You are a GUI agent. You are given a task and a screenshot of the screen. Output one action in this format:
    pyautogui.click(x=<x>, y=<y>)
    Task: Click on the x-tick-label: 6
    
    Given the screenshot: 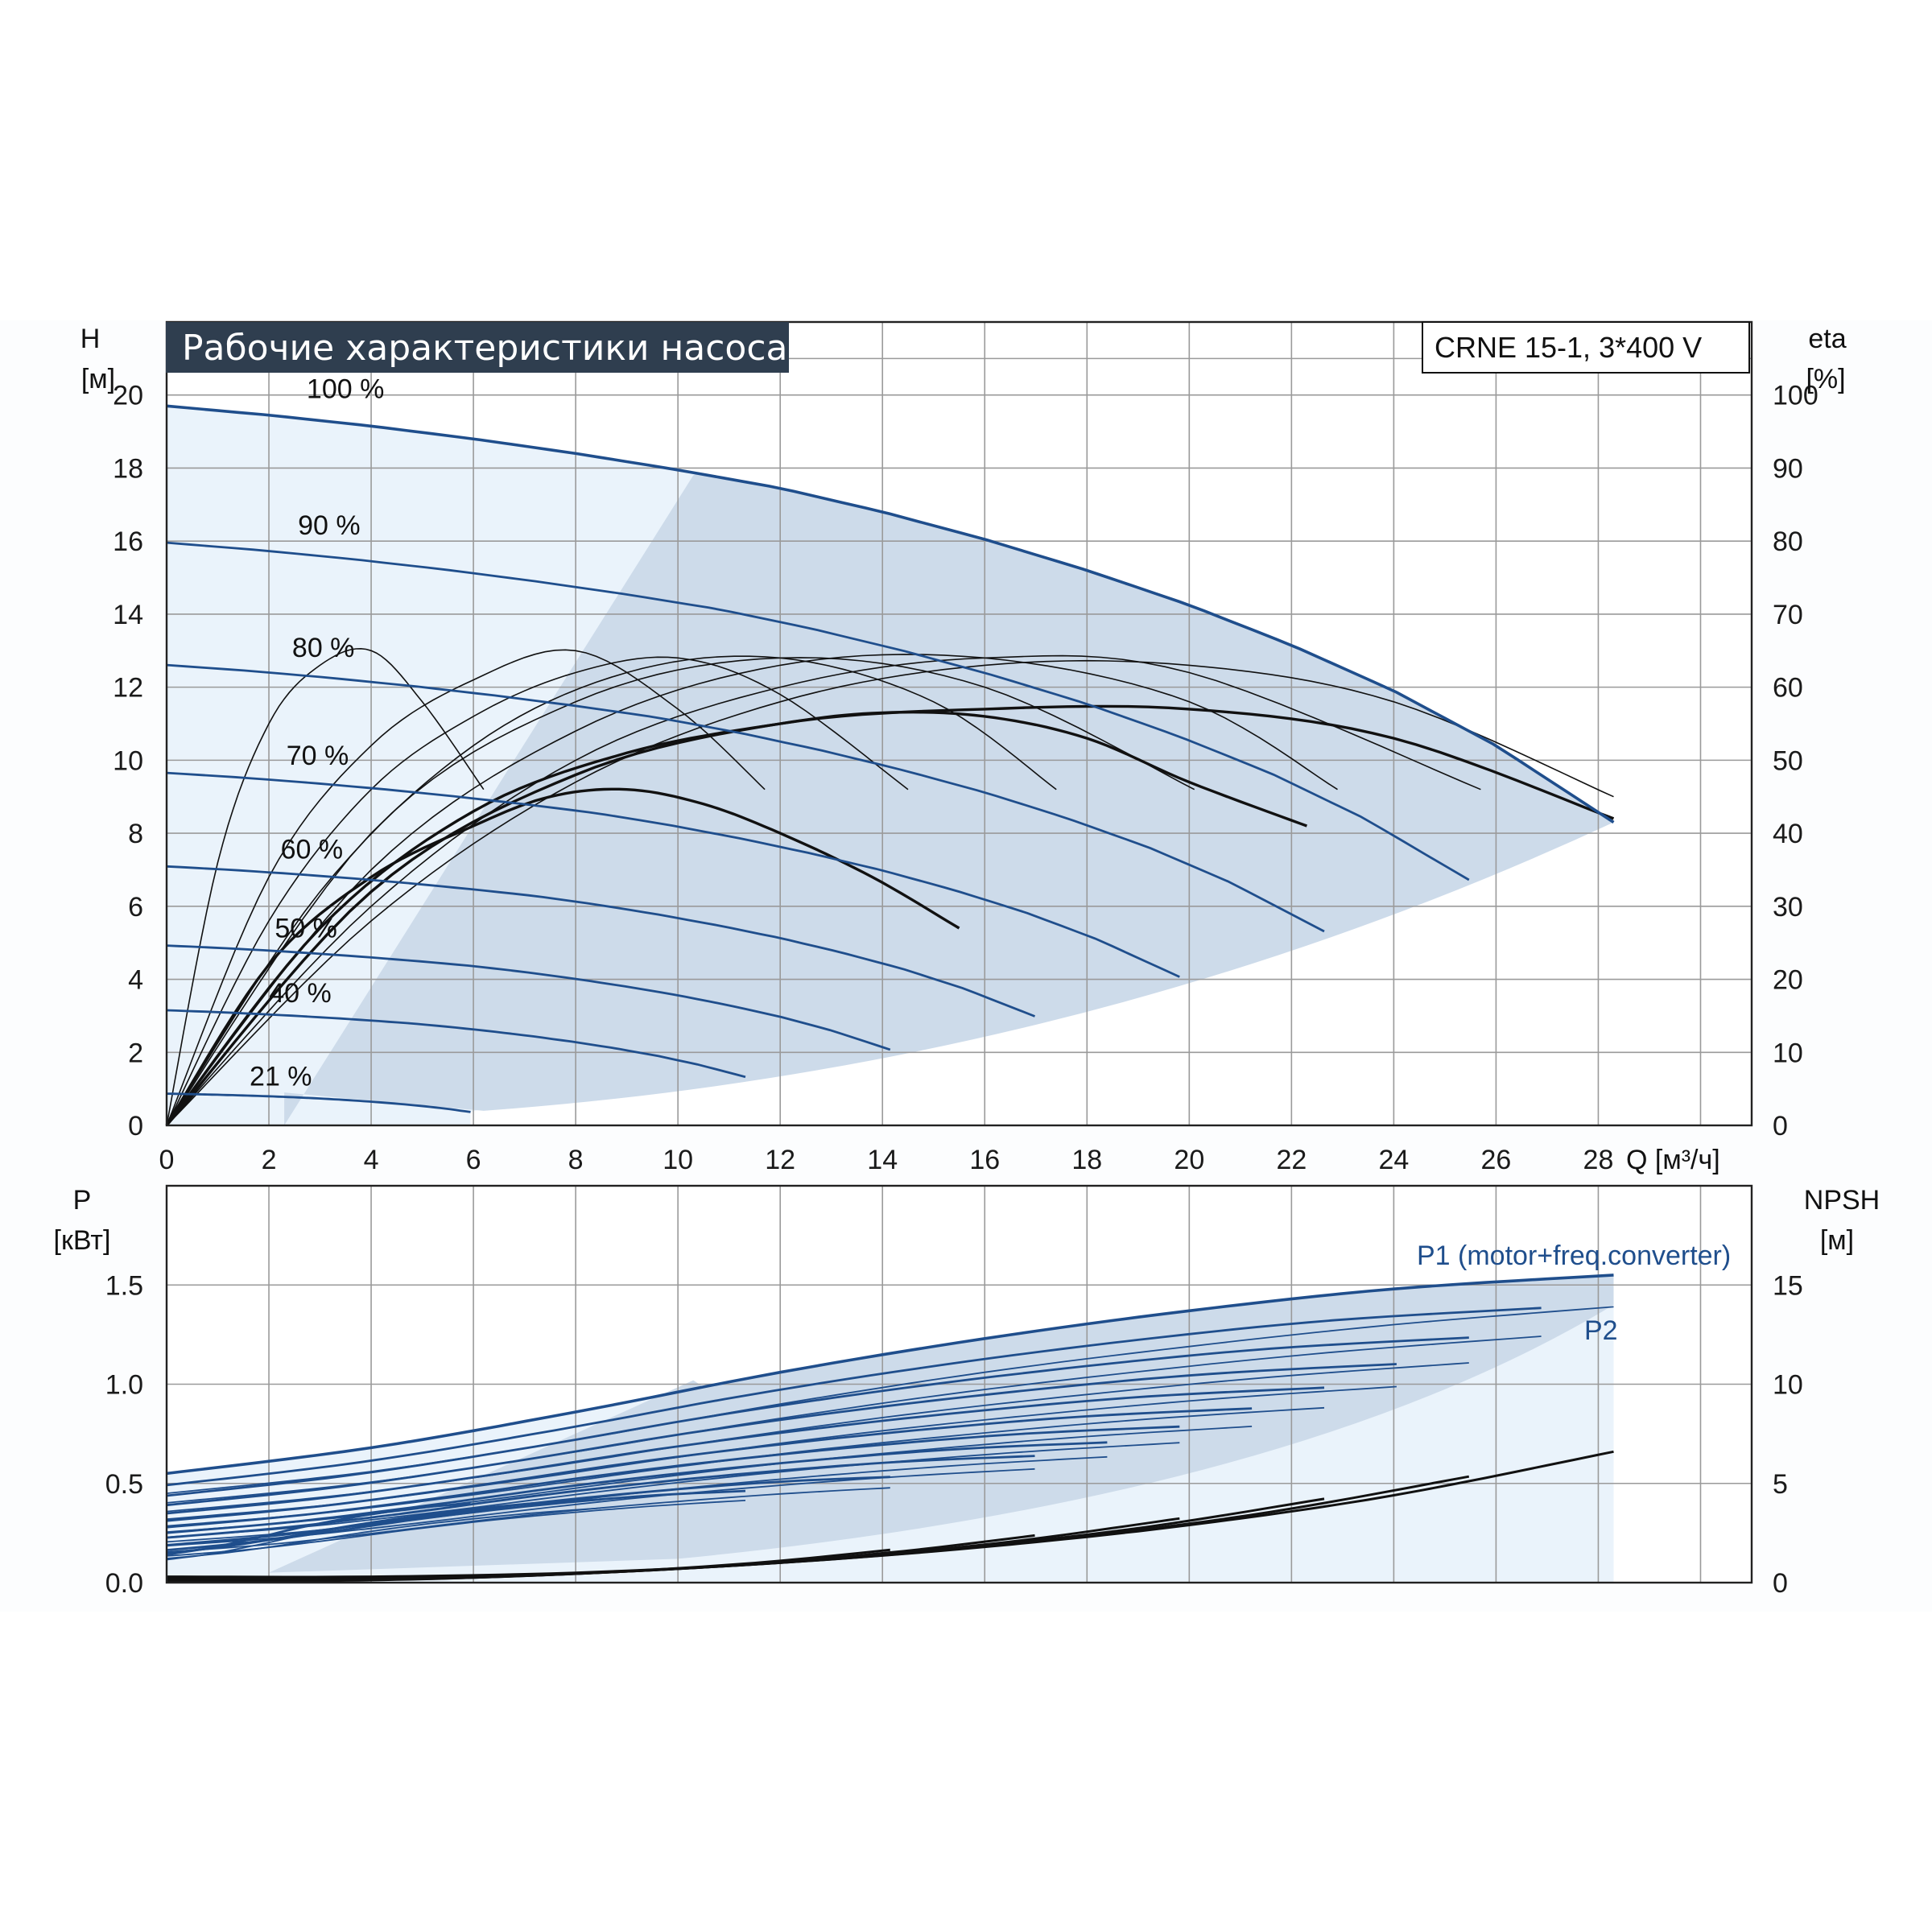 What is the action you would take?
    pyautogui.click(x=473, y=1160)
    